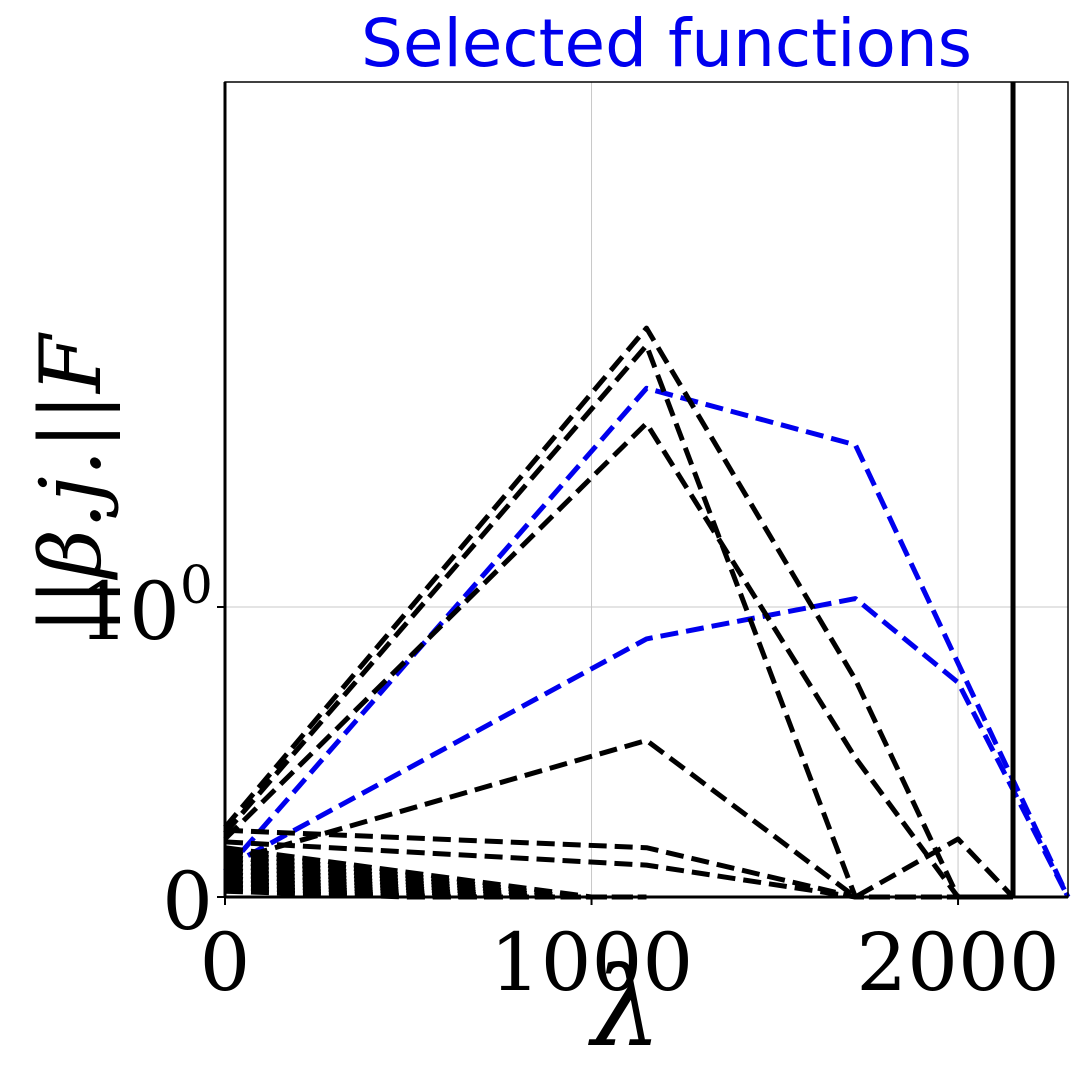  I want to click on x-tick-label: 2000, so click(958, 962).